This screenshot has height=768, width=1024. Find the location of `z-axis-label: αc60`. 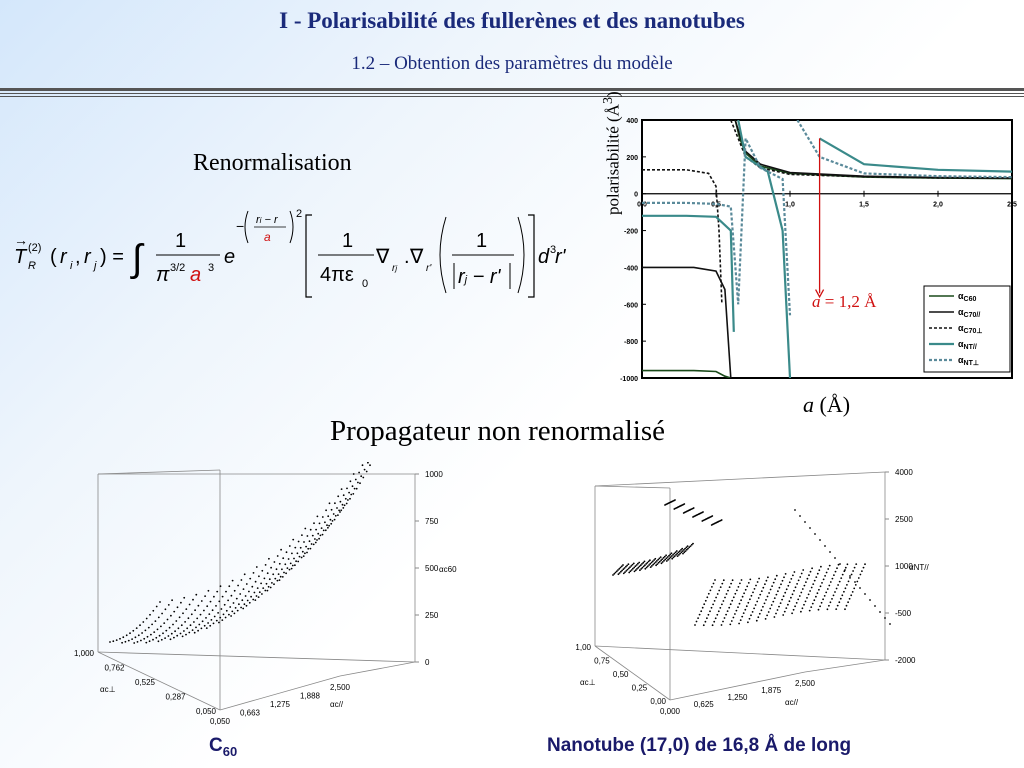

z-axis-label: αc60 is located at coordinates (448, 569).